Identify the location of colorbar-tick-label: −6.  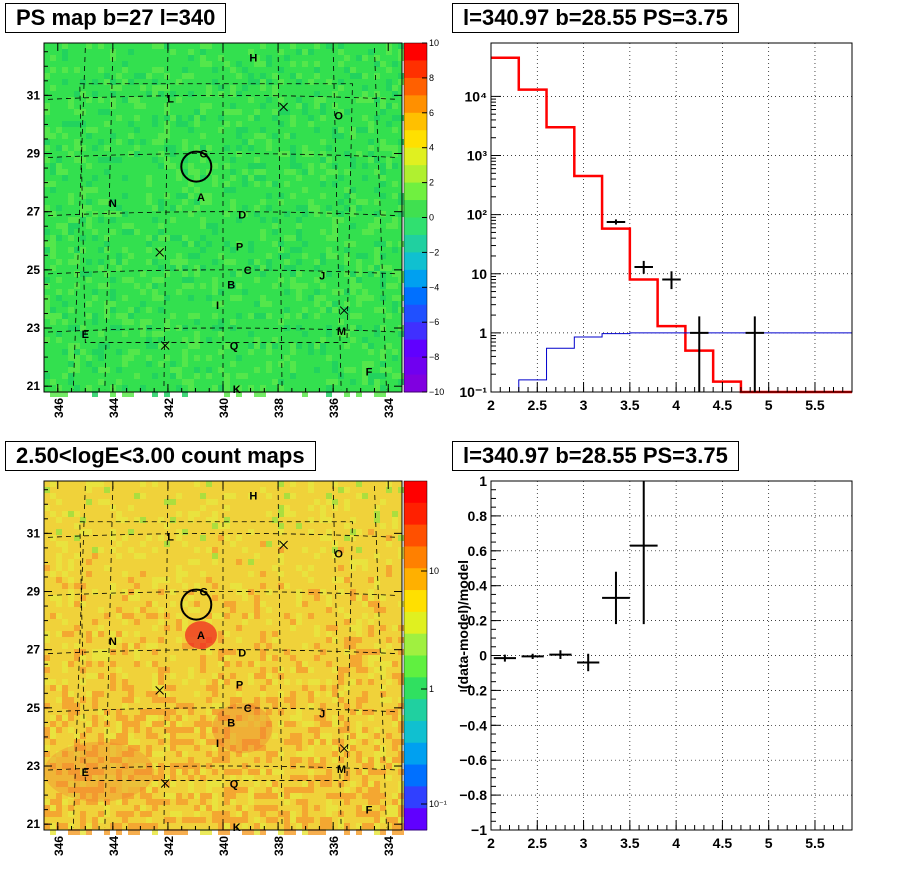
(434, 322).